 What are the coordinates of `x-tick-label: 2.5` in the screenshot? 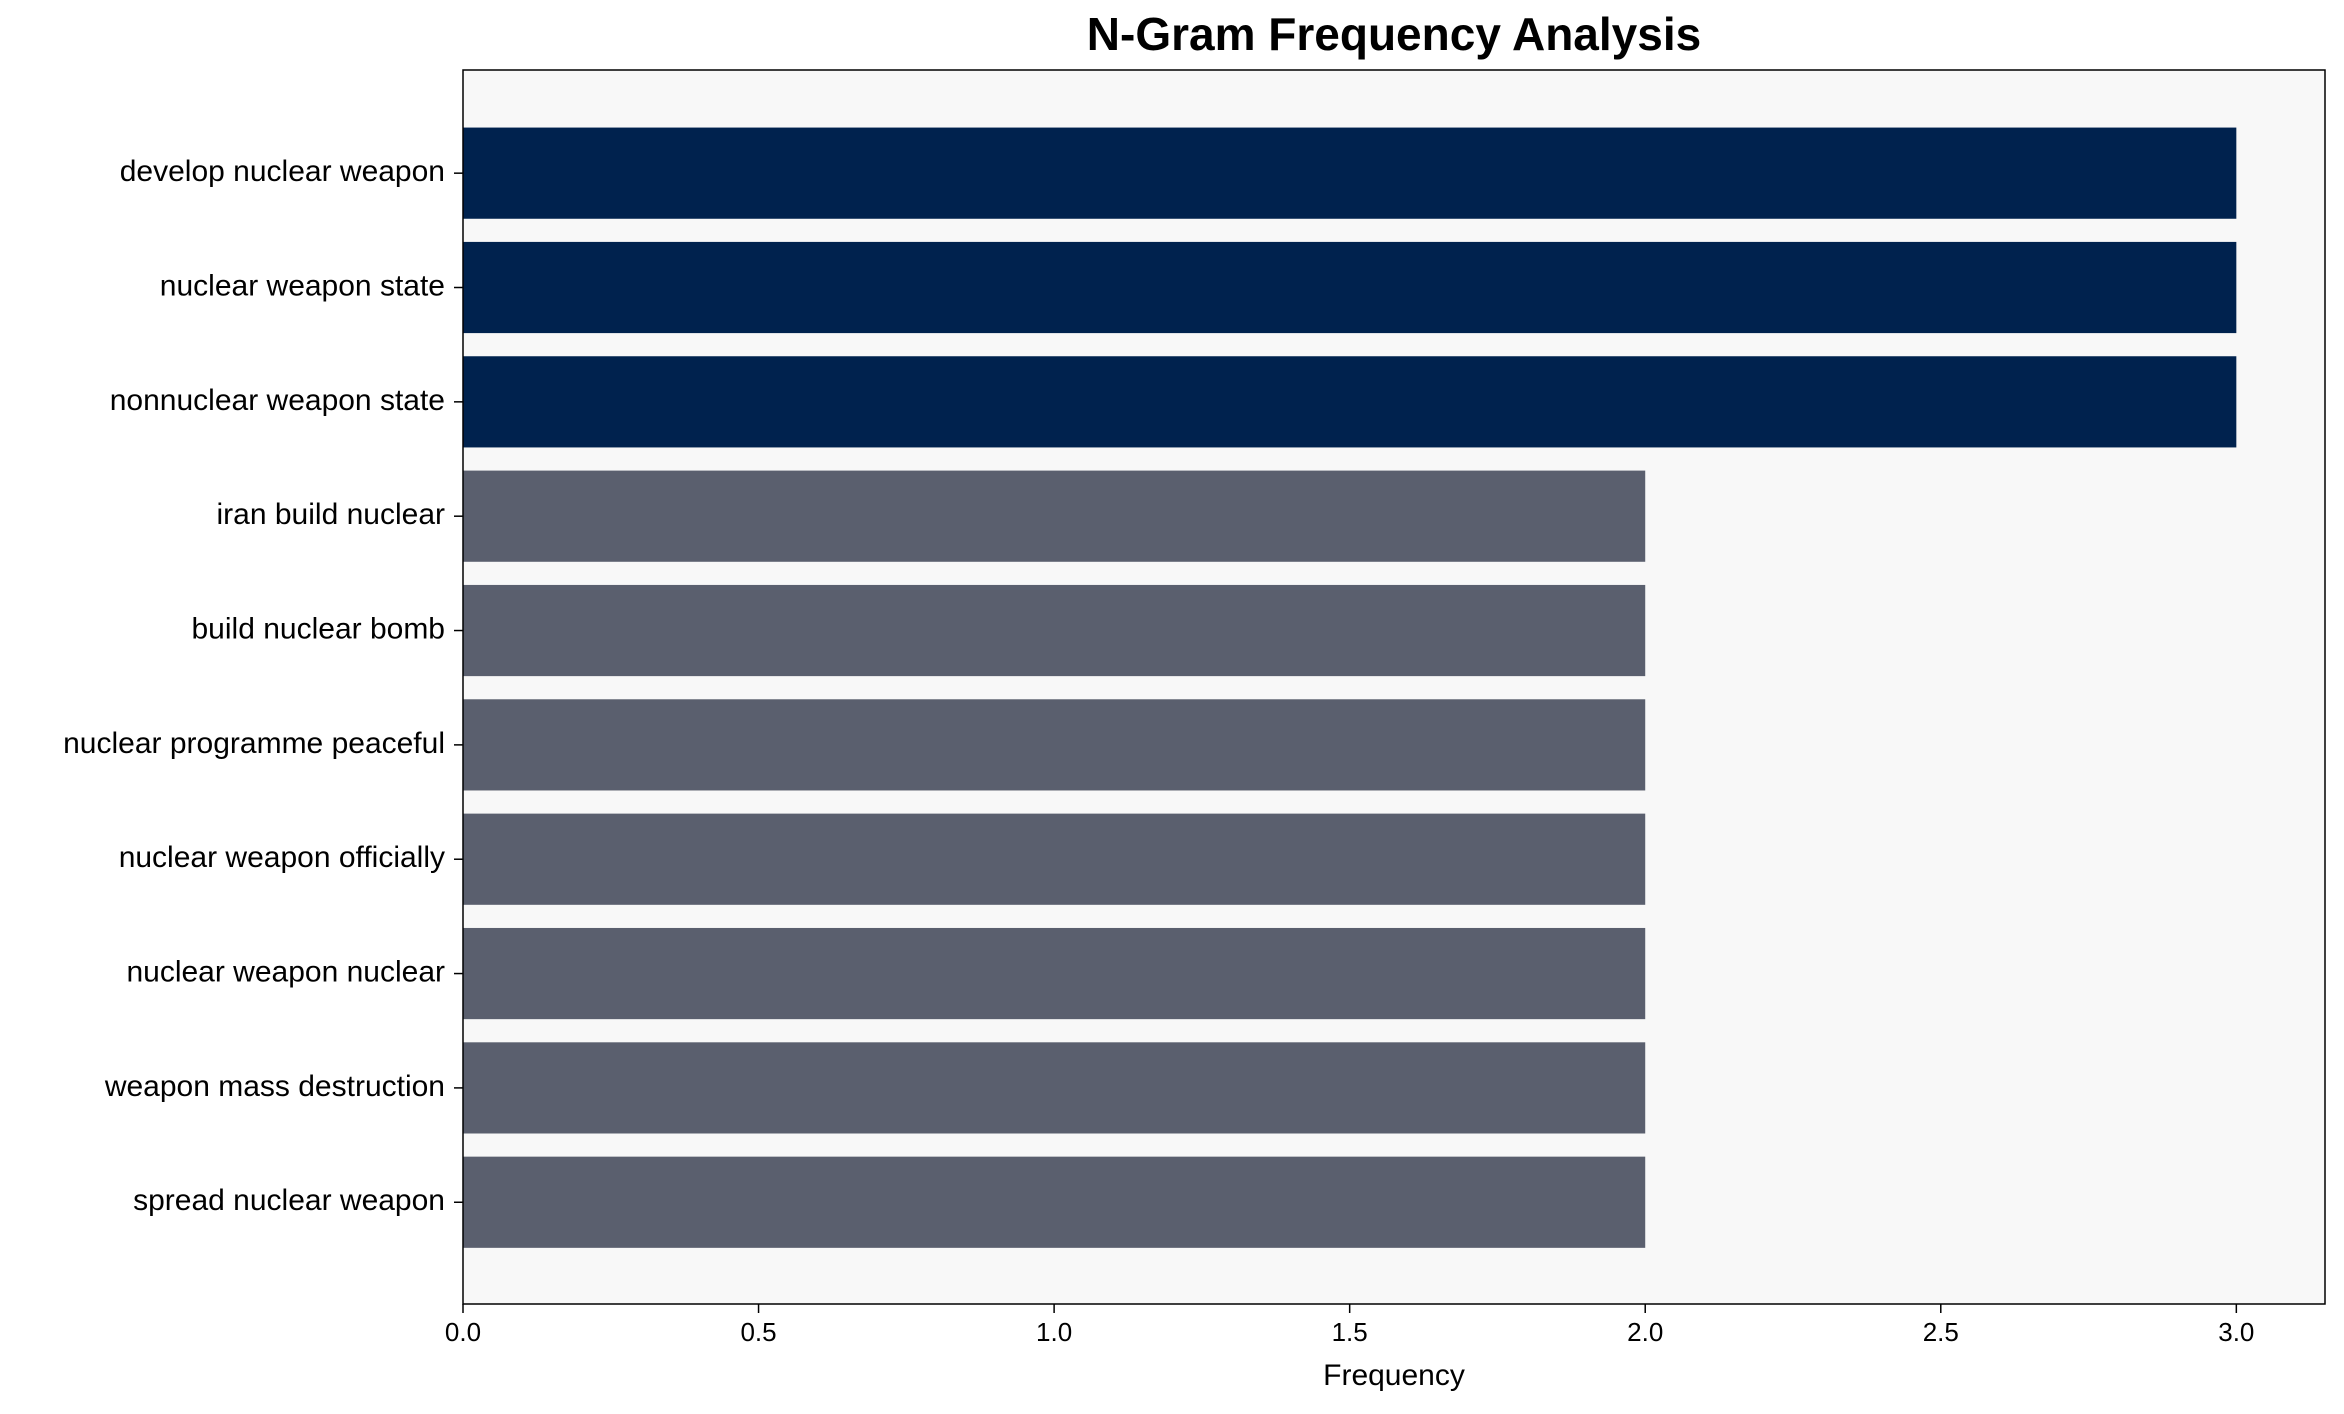 It's located at (1941, 1332).